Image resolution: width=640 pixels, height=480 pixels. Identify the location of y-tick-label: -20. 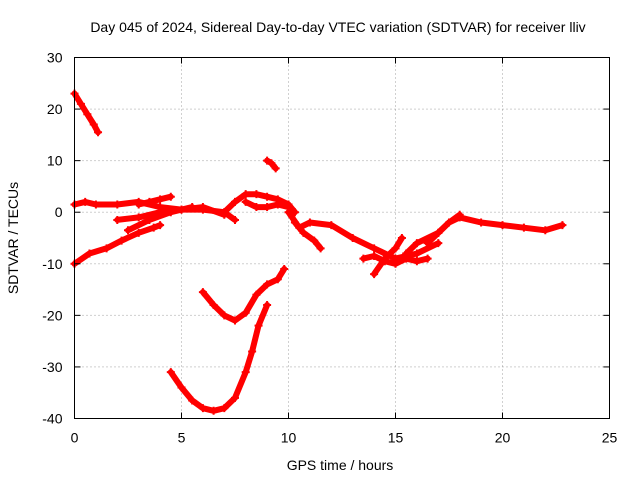
(52, 315).